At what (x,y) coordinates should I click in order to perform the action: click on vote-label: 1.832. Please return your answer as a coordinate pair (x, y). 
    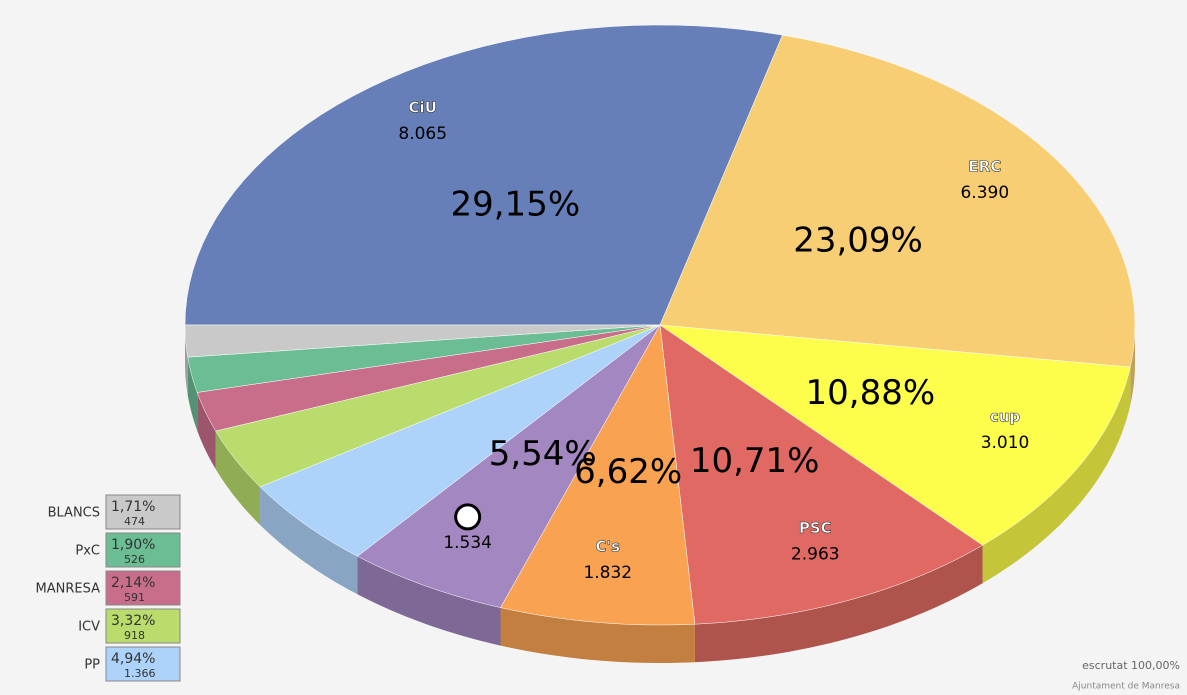
    Looking at the image, I should click on (607, 573).